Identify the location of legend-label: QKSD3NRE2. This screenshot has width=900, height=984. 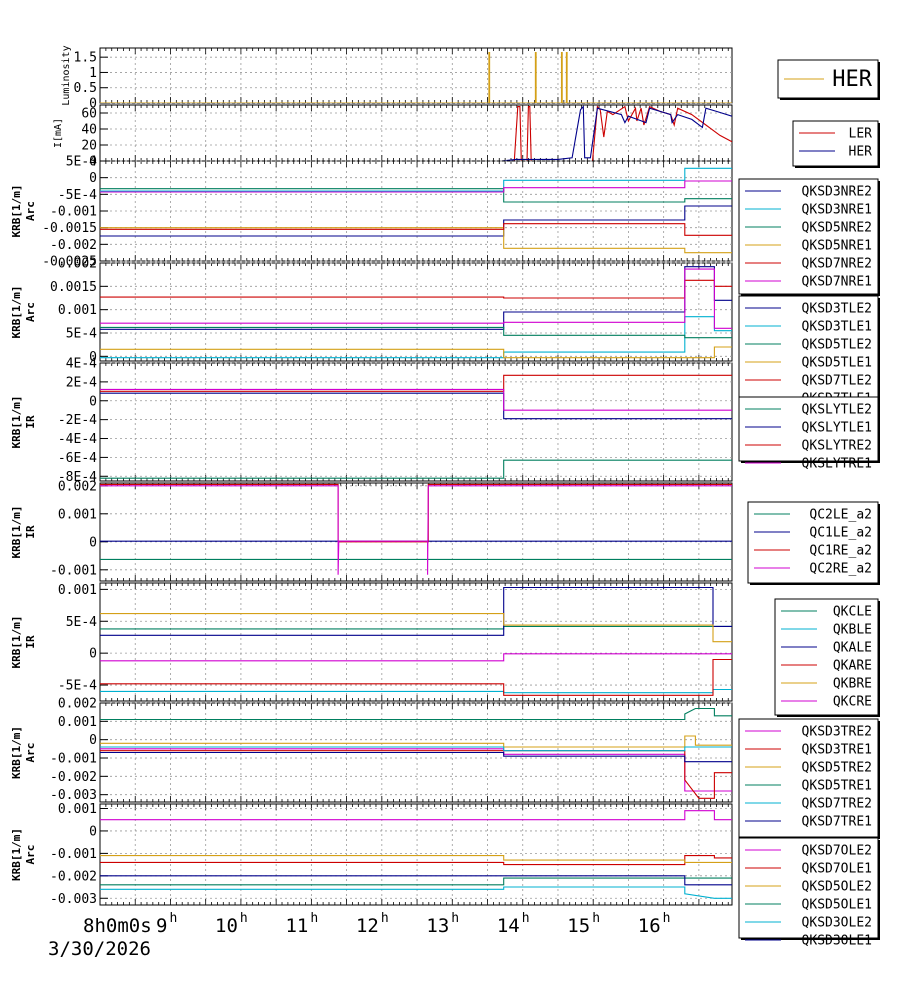
(837, 192).